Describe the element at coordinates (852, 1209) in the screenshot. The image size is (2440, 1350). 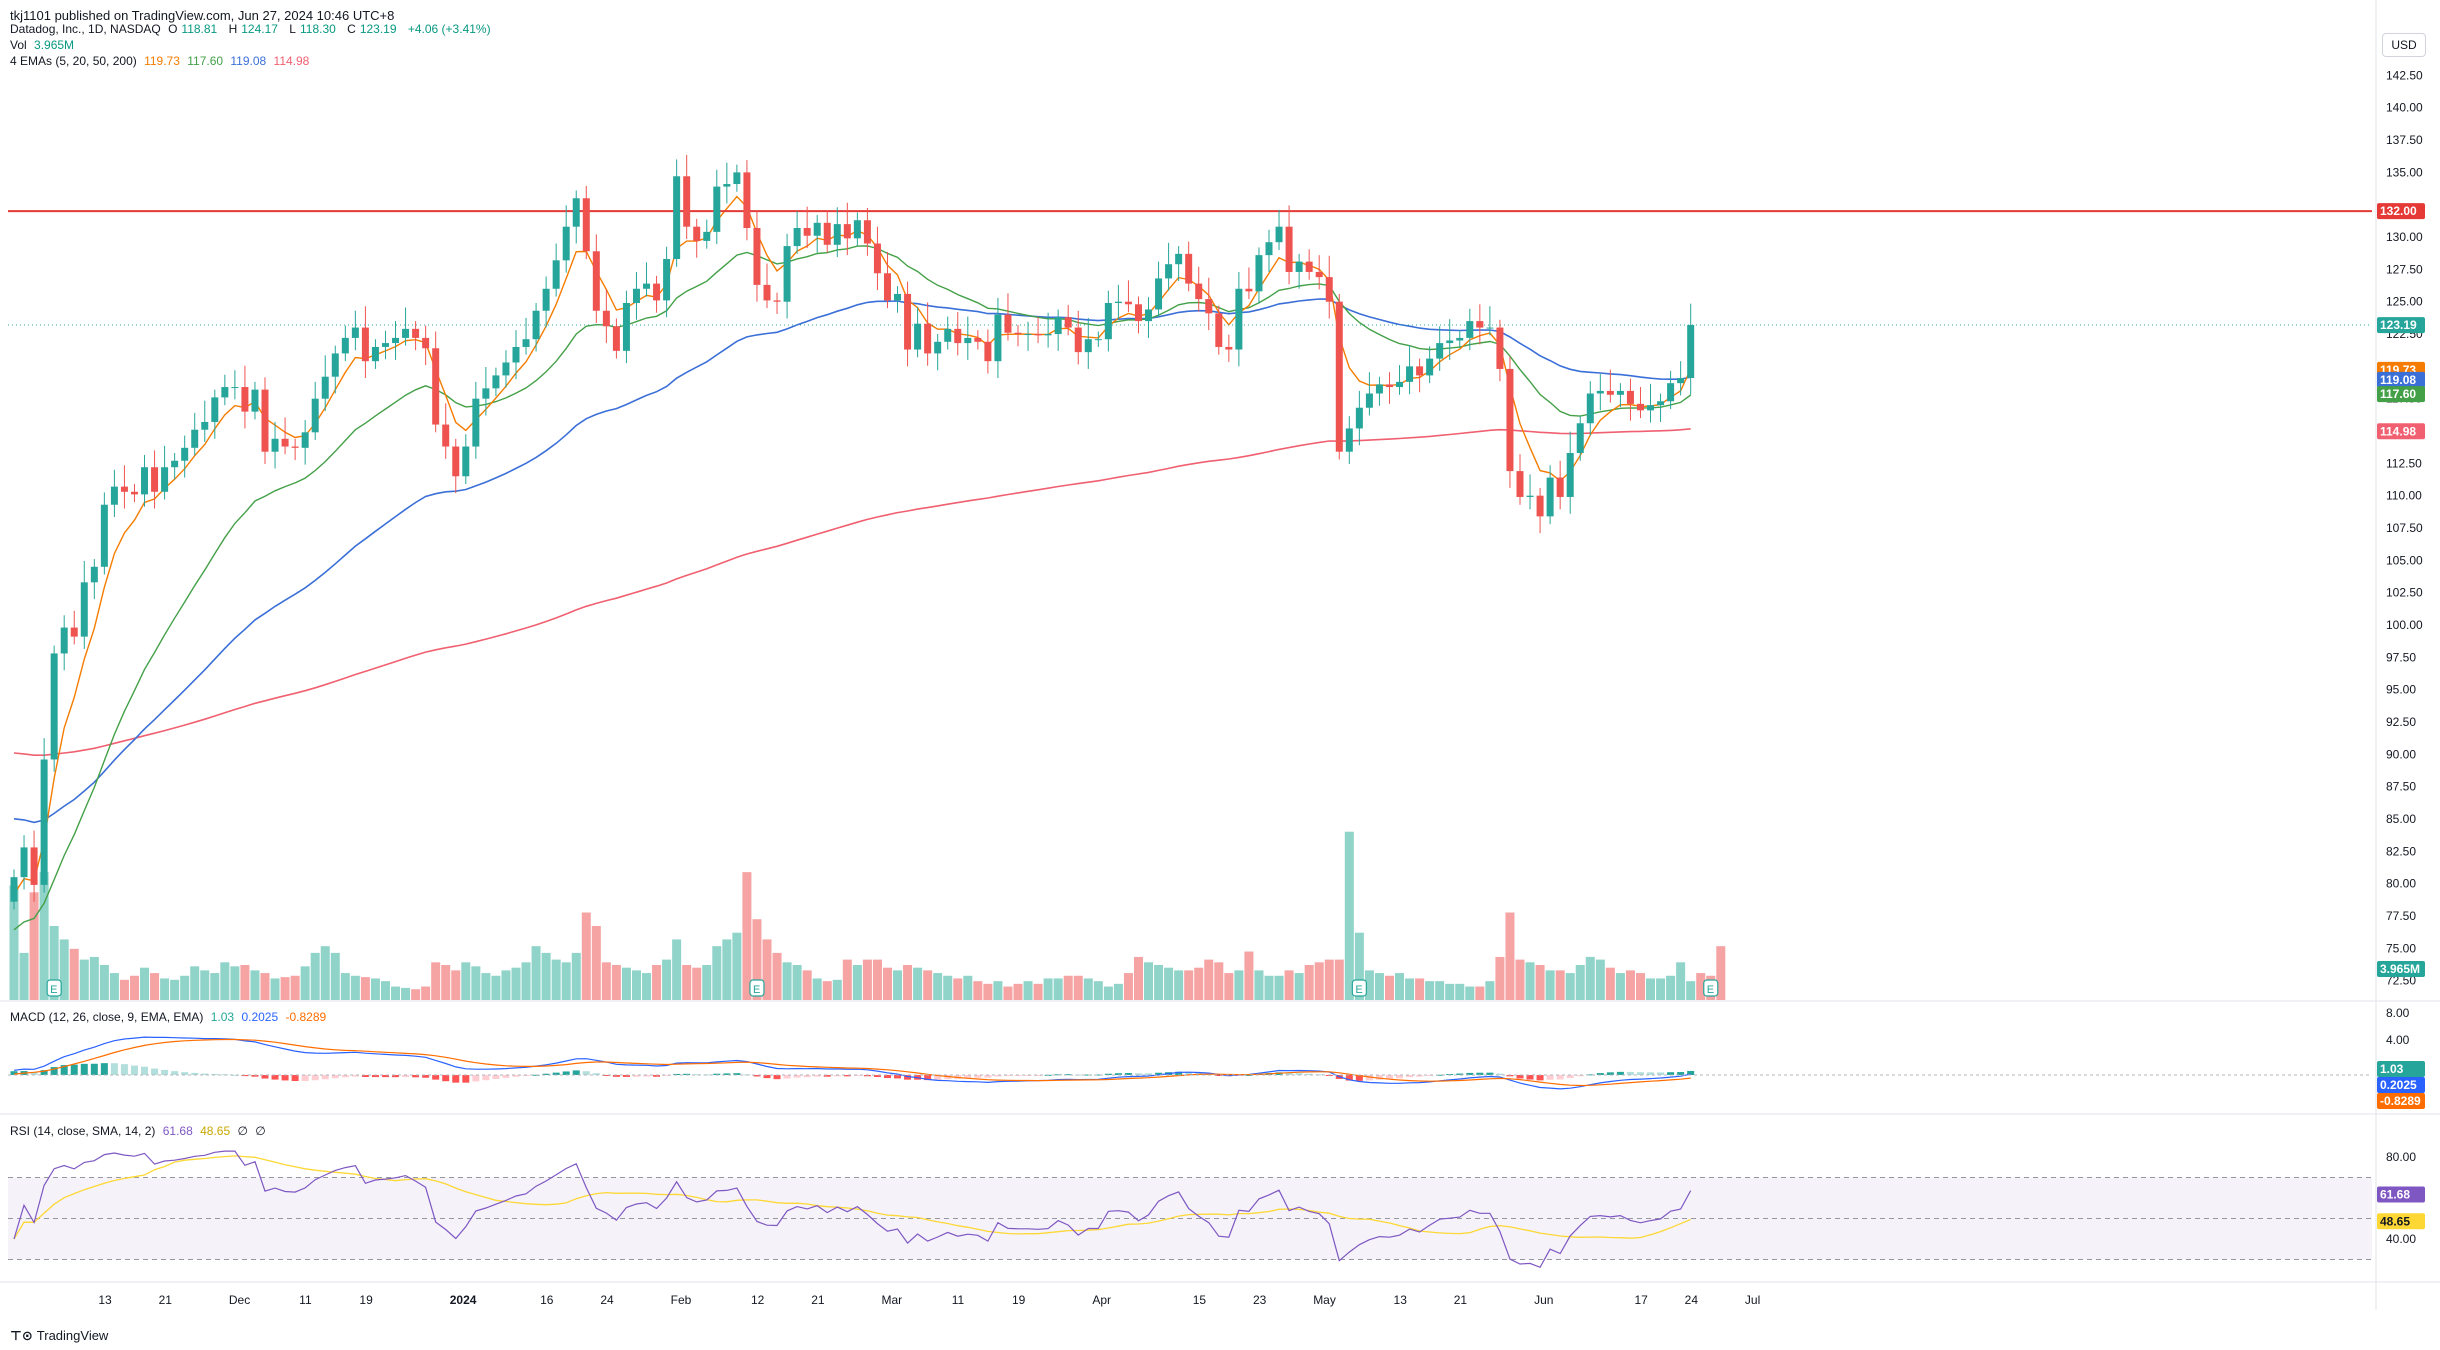
I see `rsi-line` at that location.